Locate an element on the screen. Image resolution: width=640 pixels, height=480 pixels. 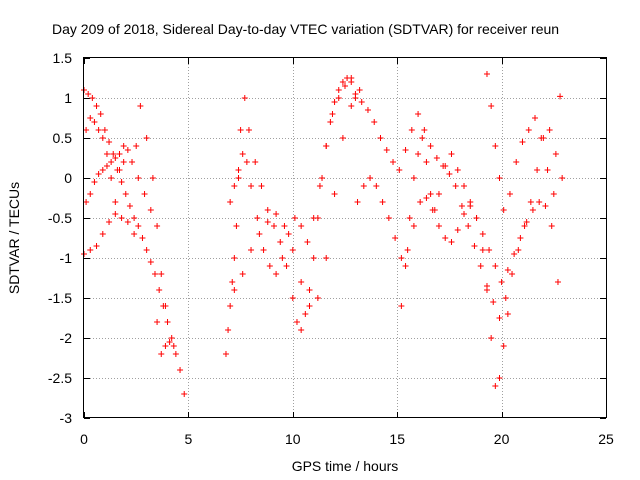
y-tick-label: 0 is located at coordinates (68, 178).